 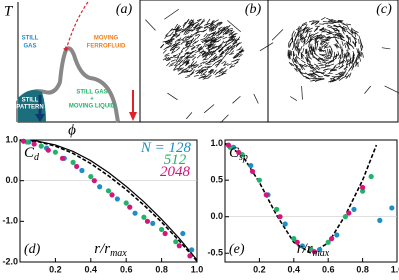 I want to click on gas-arrow, so click(x=386, y=48).